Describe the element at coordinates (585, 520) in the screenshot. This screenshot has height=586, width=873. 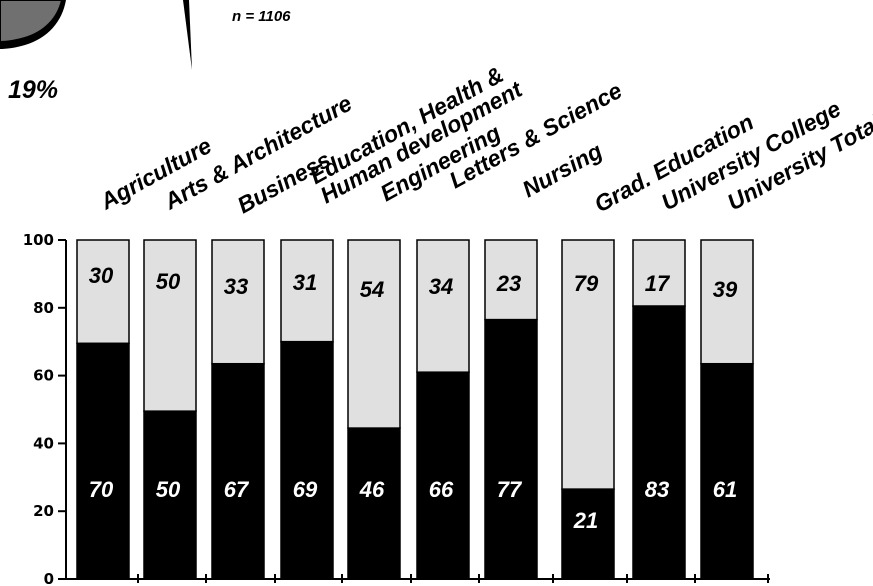
I see `bottom-value-label: 21` at that location.